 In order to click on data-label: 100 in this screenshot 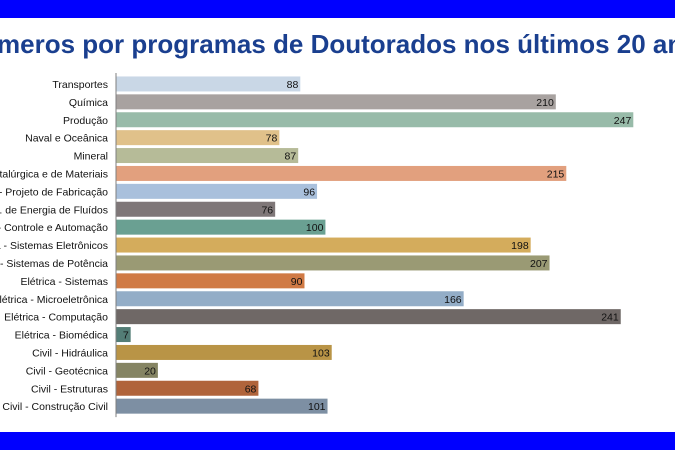, I will do `click(315, 228)`.